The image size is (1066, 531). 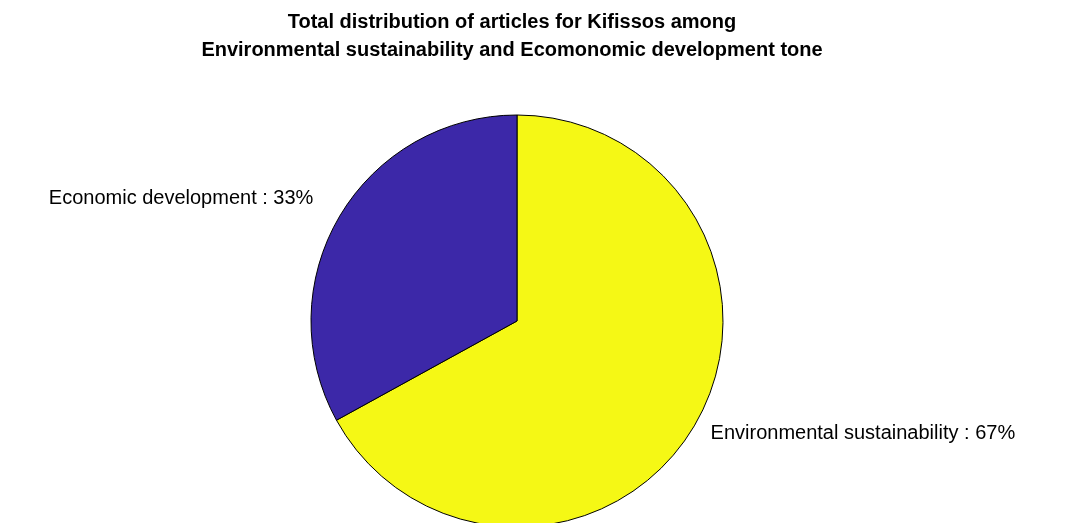 I want to click on slice-label: Economic development : 33%, so click(x=181, y=196).